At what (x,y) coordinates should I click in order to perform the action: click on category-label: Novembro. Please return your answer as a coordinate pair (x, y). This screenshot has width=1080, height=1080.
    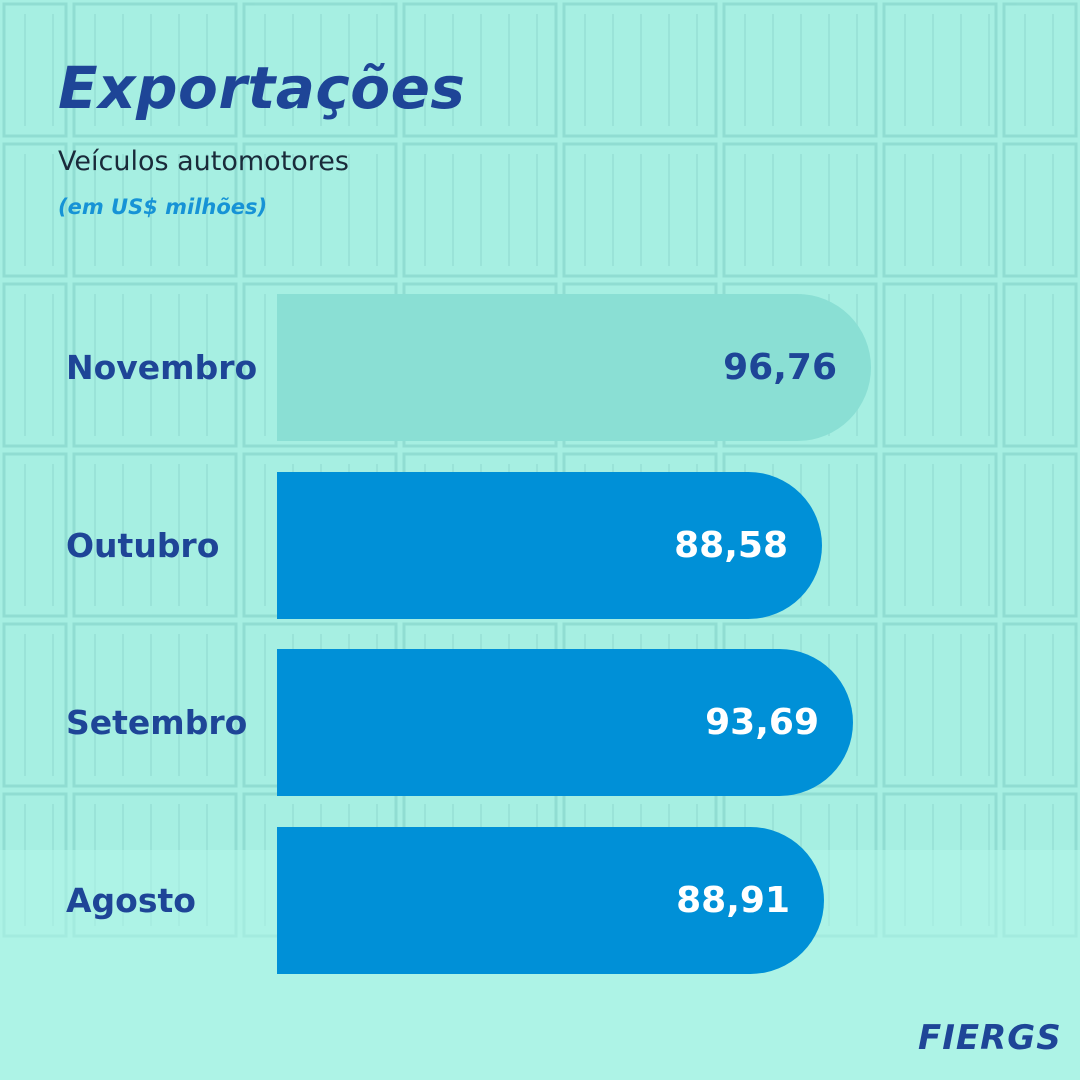
    Looking at the image, I should click on (162, 367).